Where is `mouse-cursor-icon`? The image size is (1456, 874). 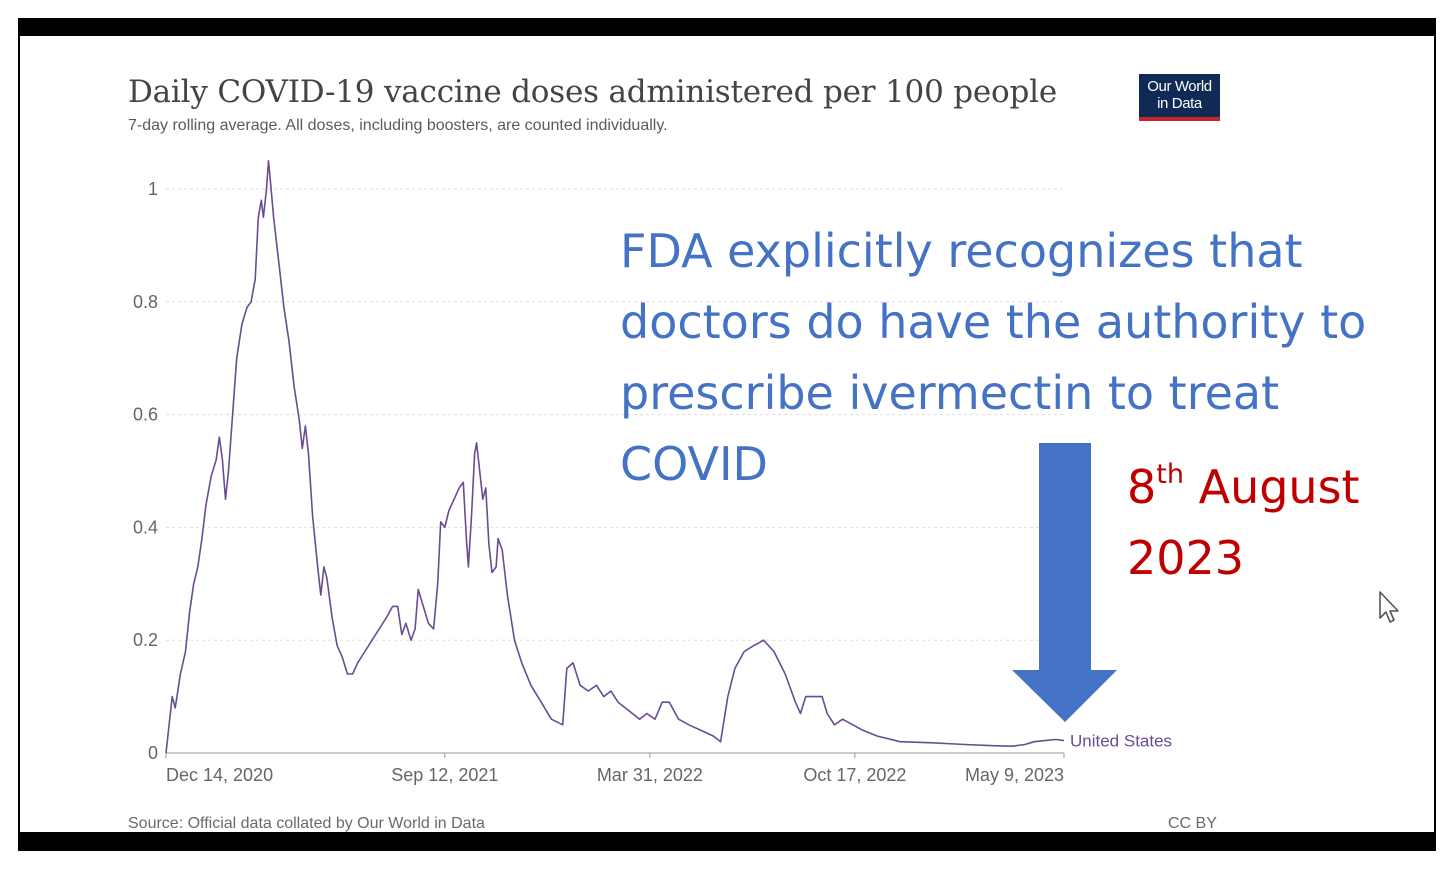 mouse-cursor-icon is located at coordinates (1389, 607).